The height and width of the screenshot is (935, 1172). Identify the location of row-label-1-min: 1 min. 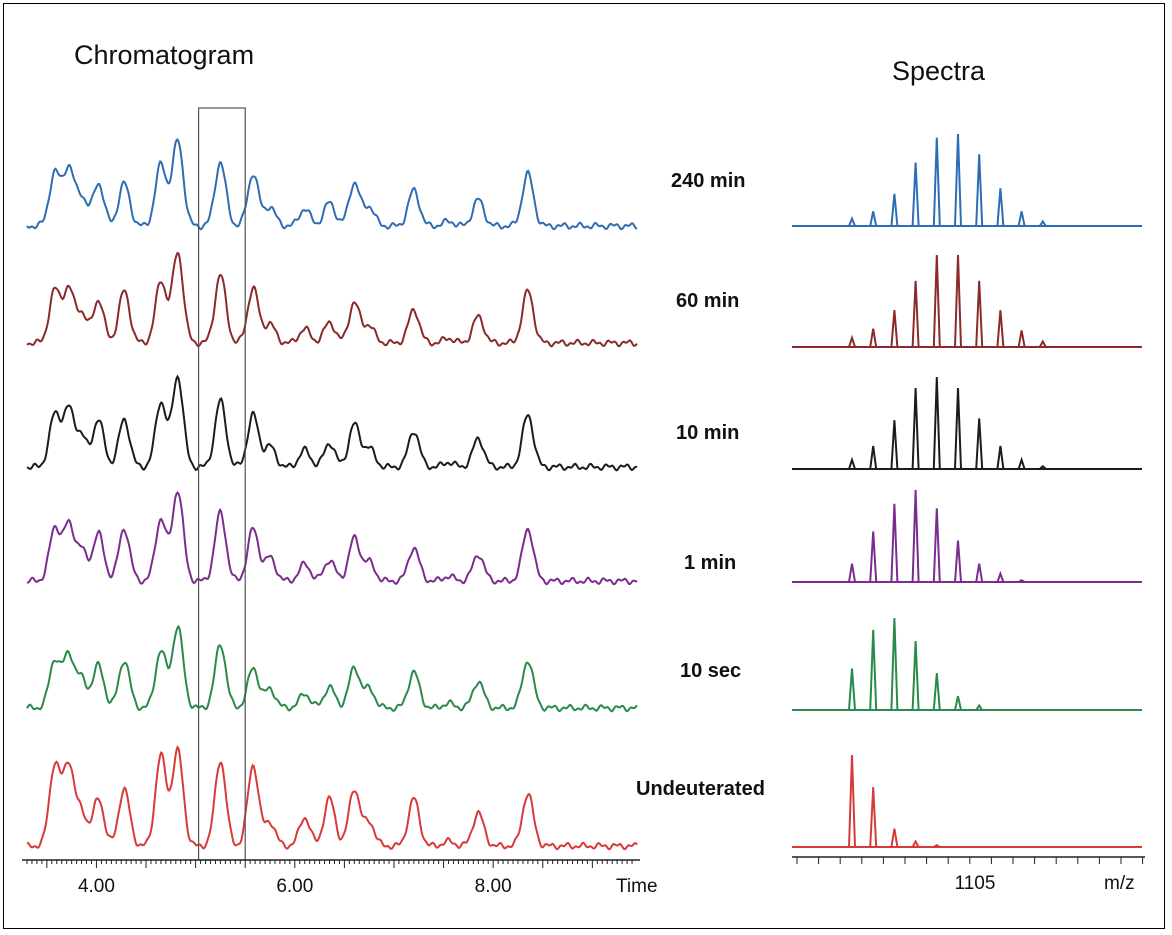
(710, 563).